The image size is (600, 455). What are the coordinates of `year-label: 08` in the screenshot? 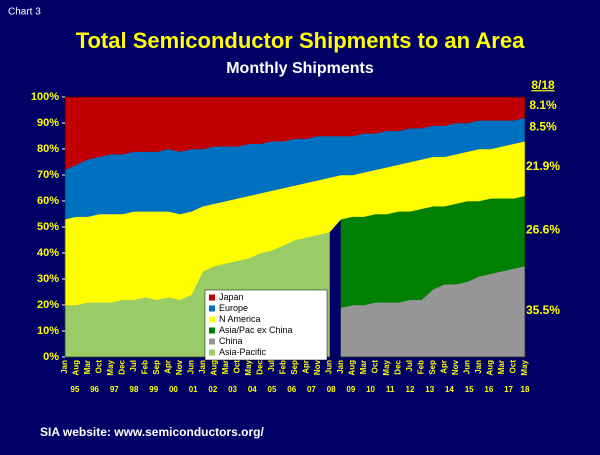 It's located at (331, 389).